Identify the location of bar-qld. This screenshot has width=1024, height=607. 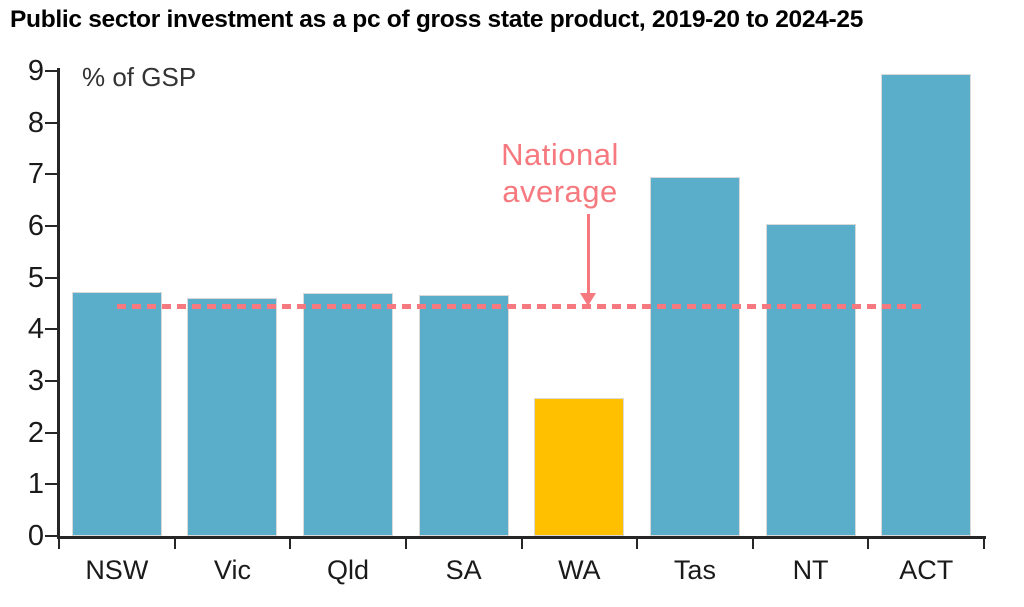
(348, 414).